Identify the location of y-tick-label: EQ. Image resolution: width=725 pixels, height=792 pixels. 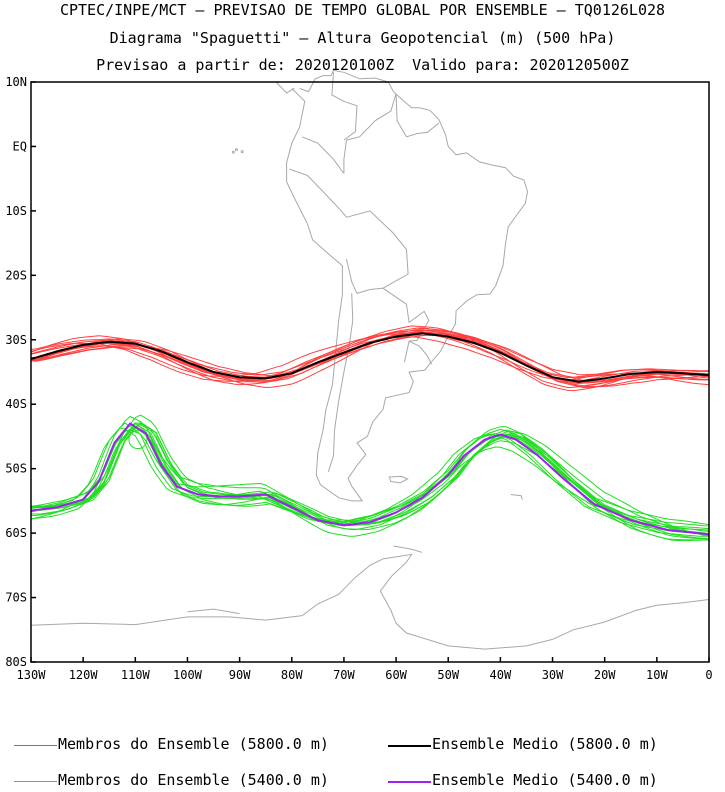
(20, 146).